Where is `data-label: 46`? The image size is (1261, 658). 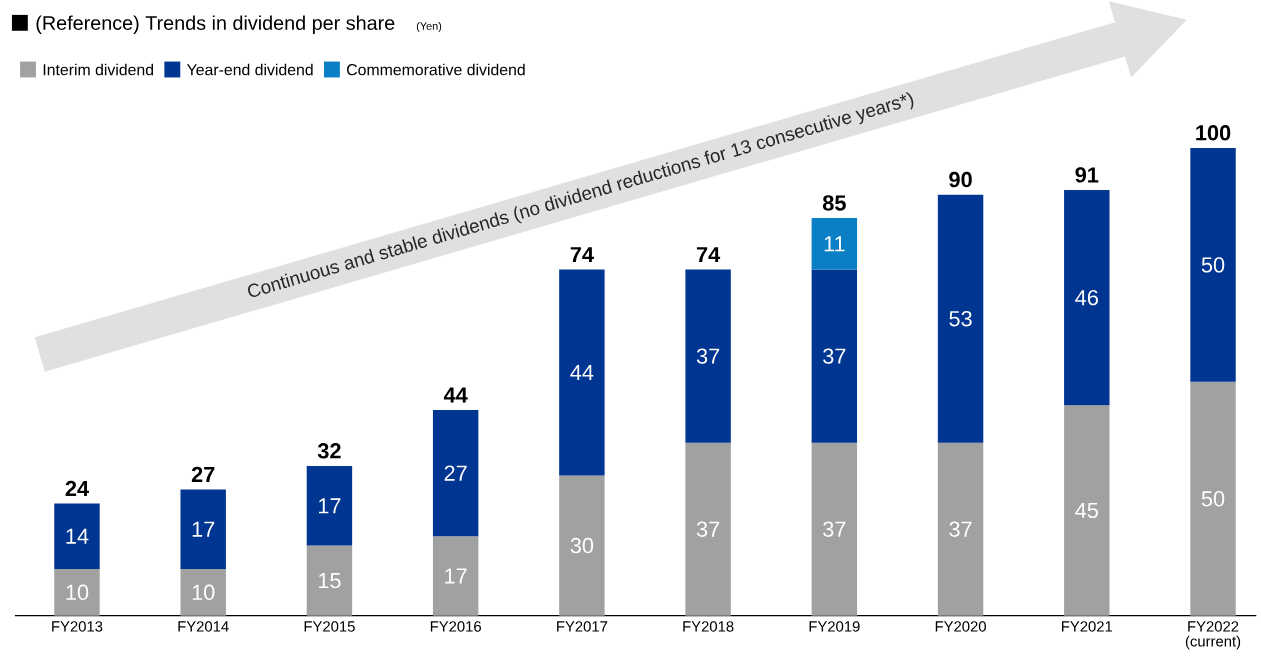
data-label: 46 is located at coordinates (1086, 297).